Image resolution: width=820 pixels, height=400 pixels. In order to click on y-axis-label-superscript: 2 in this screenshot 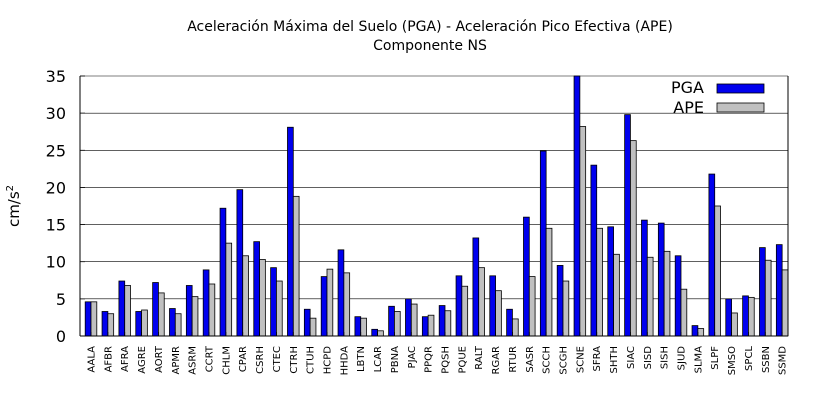, I will do `click(10, 188)`.